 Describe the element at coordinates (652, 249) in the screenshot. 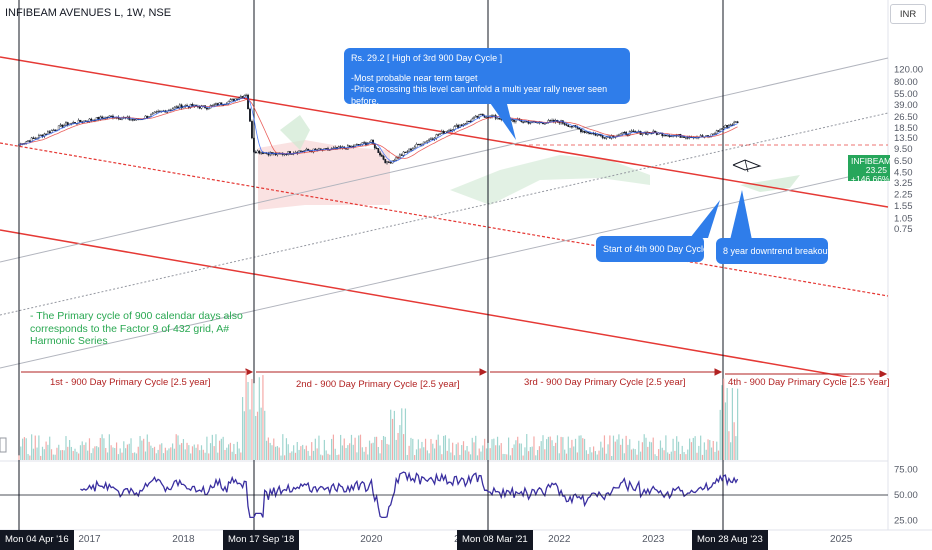

I see `start-cycle-callout: Start of 4th 900 Day Cycle` at that location.